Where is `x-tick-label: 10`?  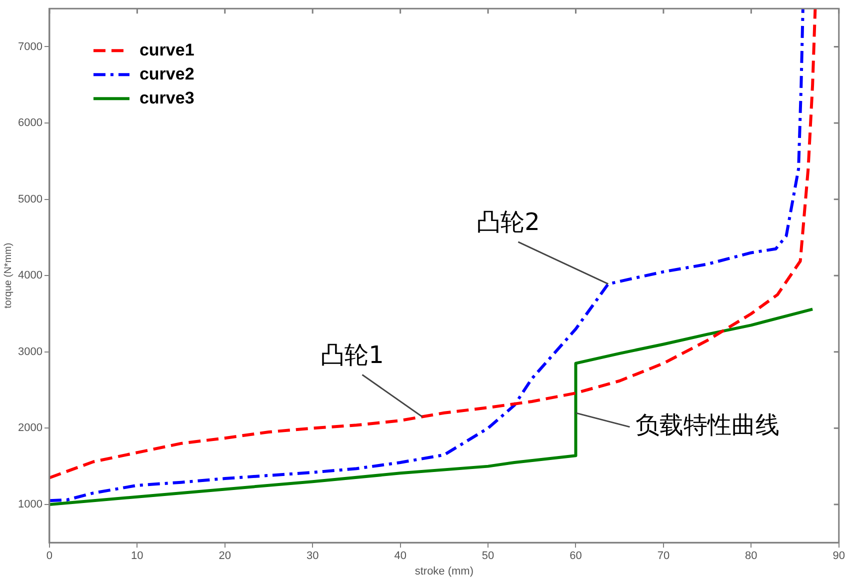 x-tick-label: 10 is located at coordinates (137, 556).